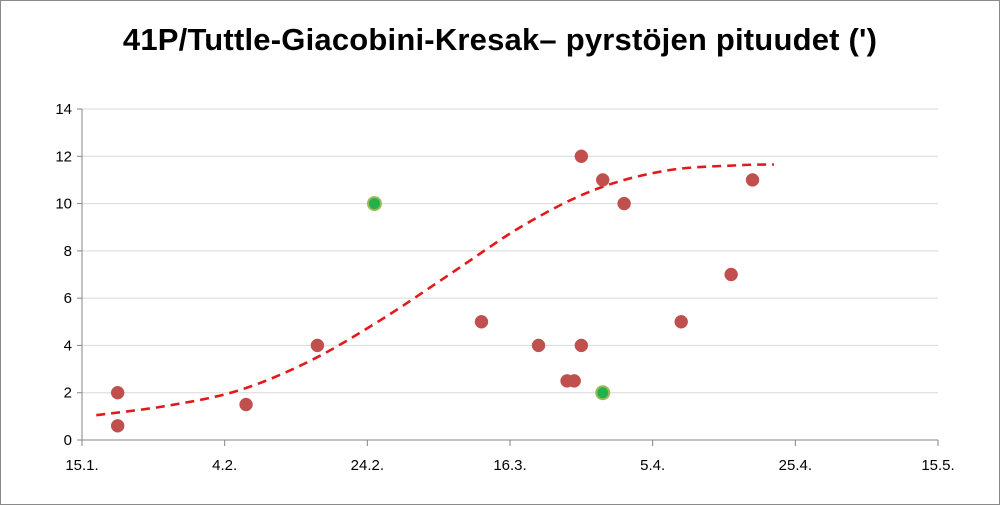 This screenshot has width=1000, height=505. I want to click on y-tick-label: 10, so click(63, 204).